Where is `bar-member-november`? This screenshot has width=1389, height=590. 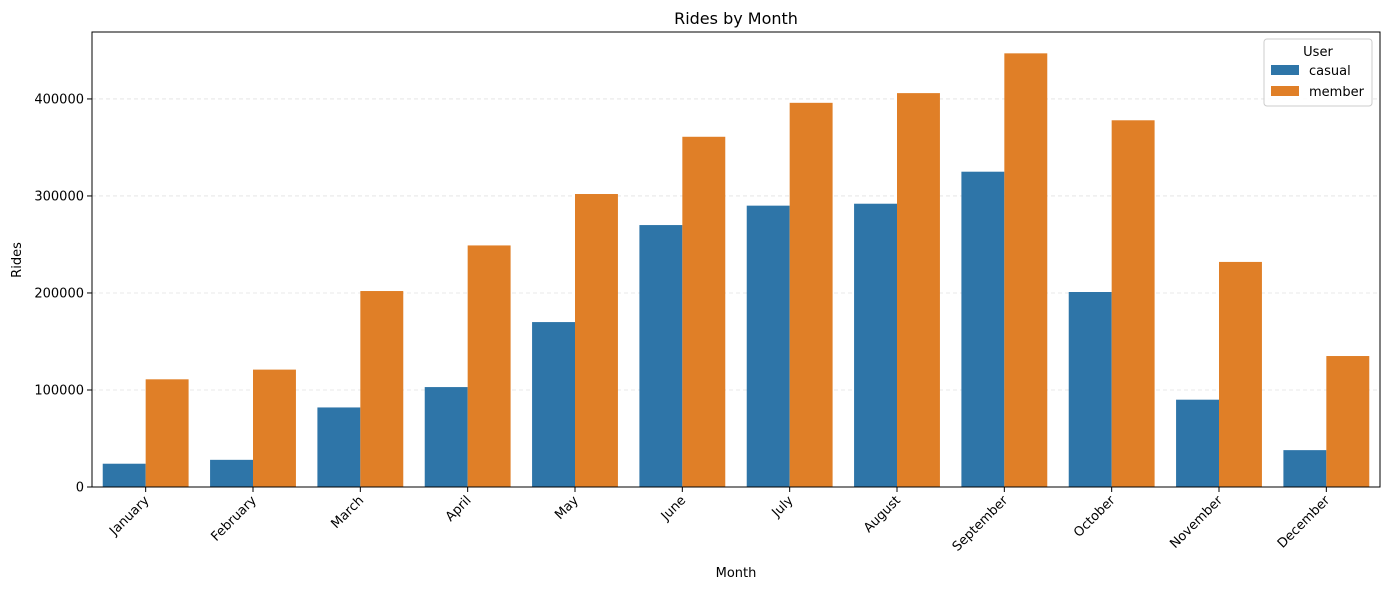
bar-member-november is located at coordinates (1240, 374).